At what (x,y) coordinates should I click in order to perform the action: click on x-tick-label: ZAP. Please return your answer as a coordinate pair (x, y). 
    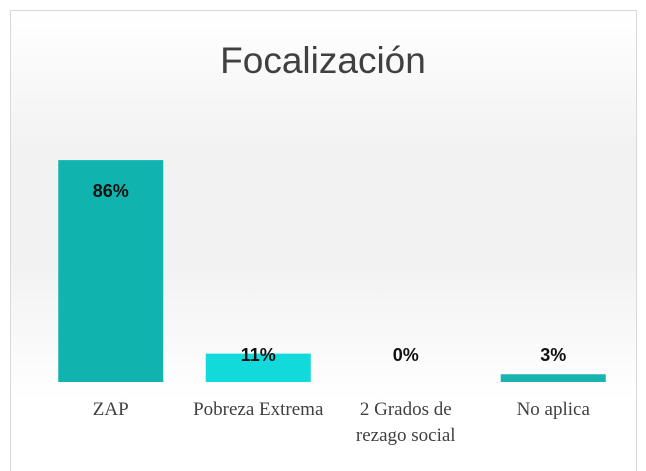
    Looking at the image, I should click on (110, 409).